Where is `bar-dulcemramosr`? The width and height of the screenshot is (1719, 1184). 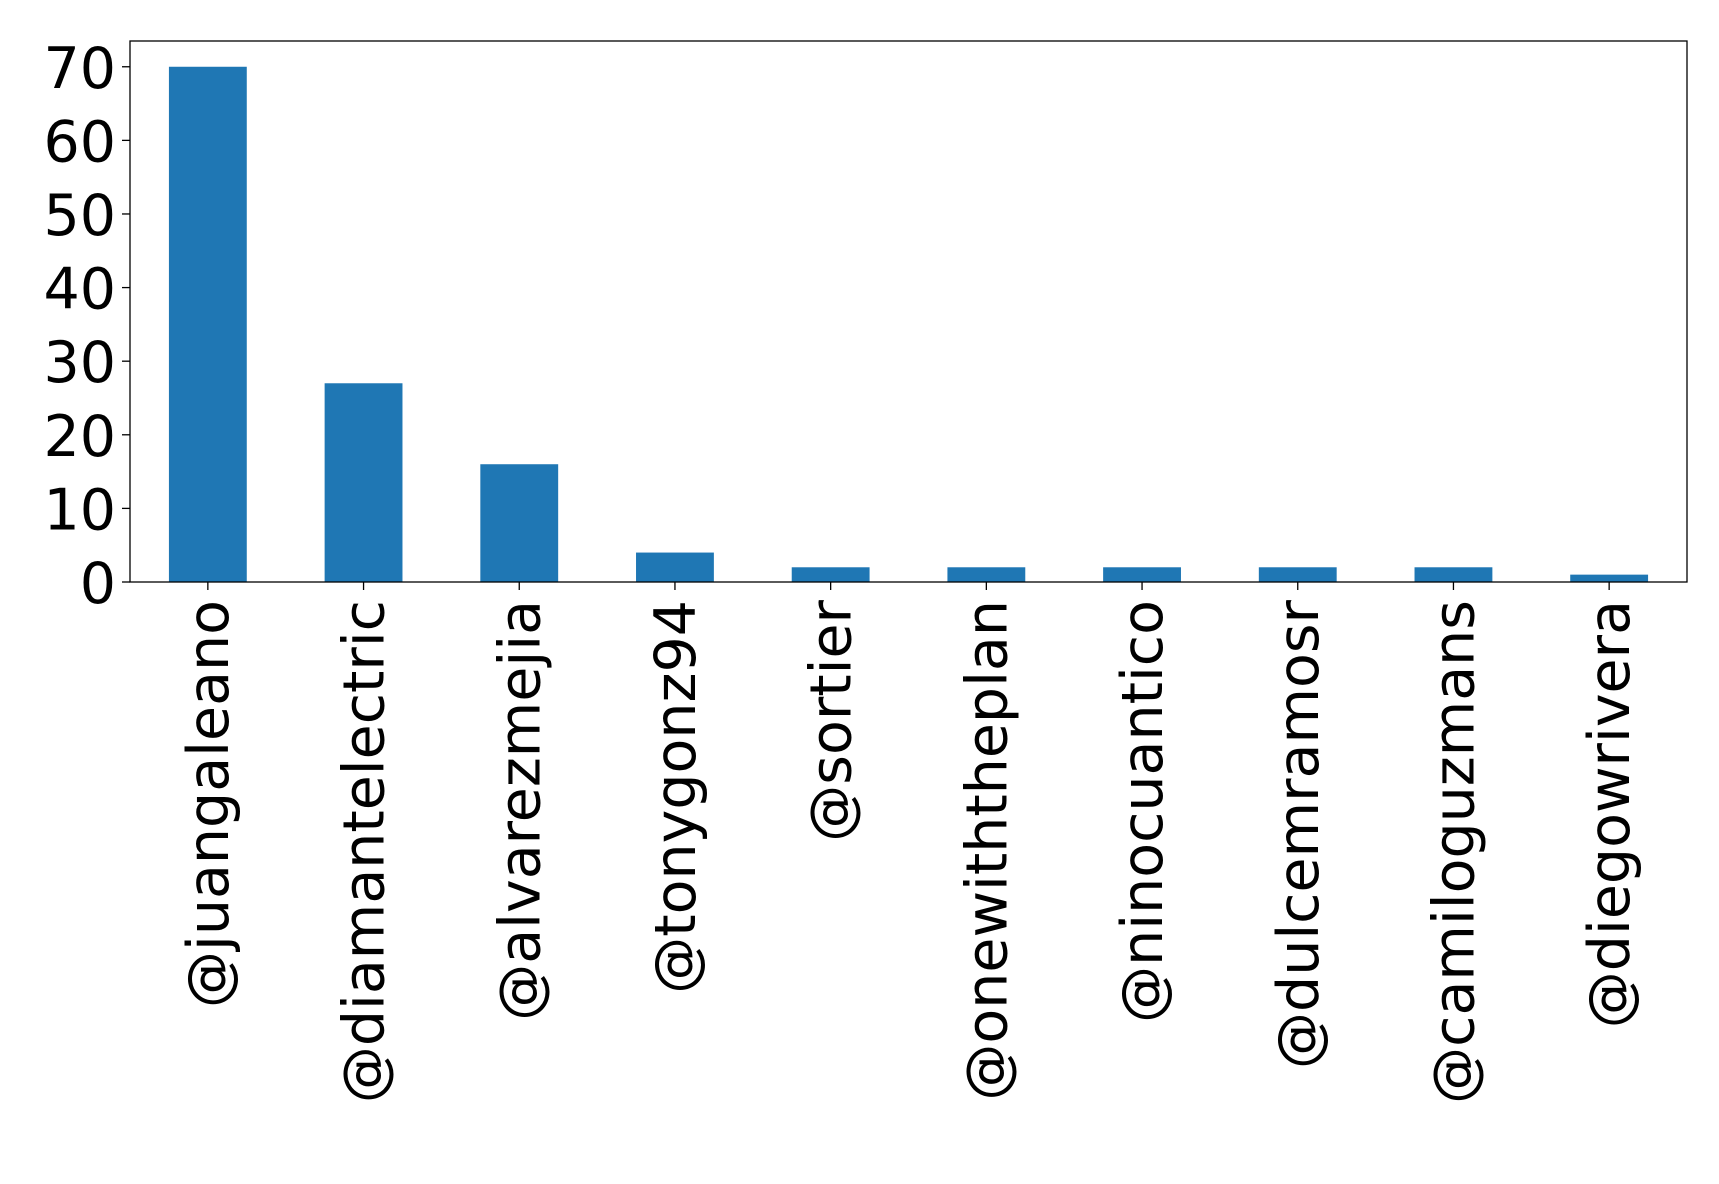
bar-dulcemramosr is located at coordinates (1297, 574).